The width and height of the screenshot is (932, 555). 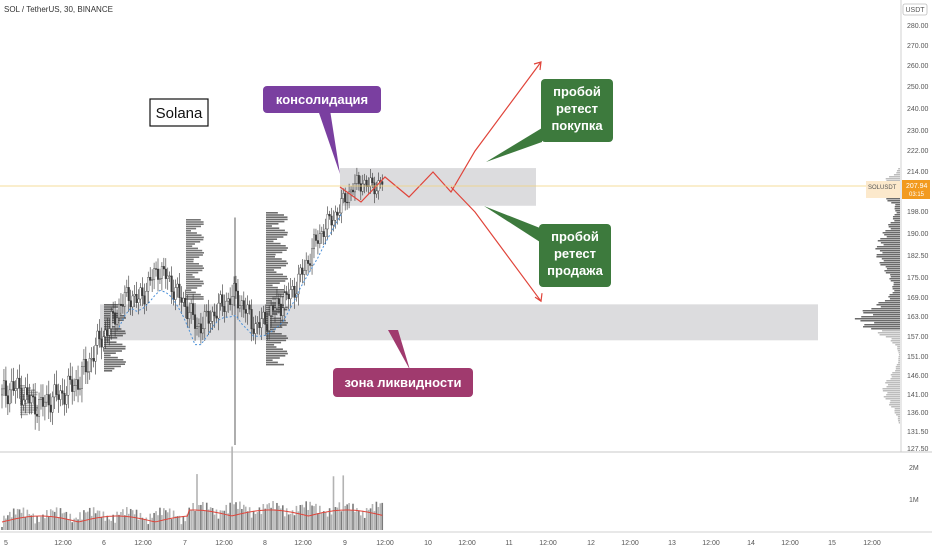 What do you see at coordinates (591, 543) in the screenshot?
I see `time-tick-label: 12` at bounding box center [591, 543].